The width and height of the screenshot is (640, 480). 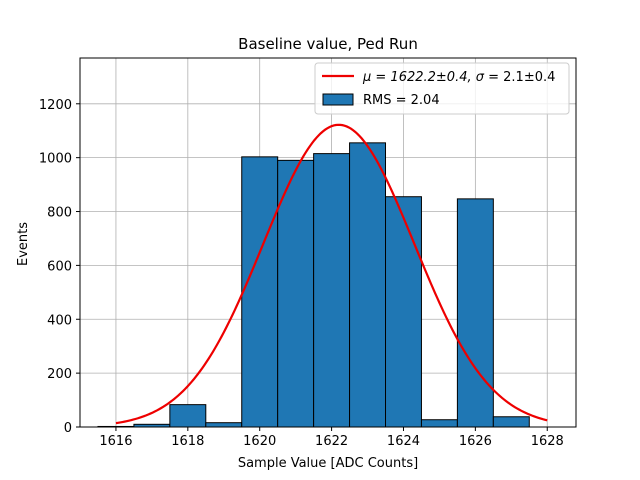 I want to click on legend-fit-label-post: = 2.1±0.4, so click(x=519, y=77).